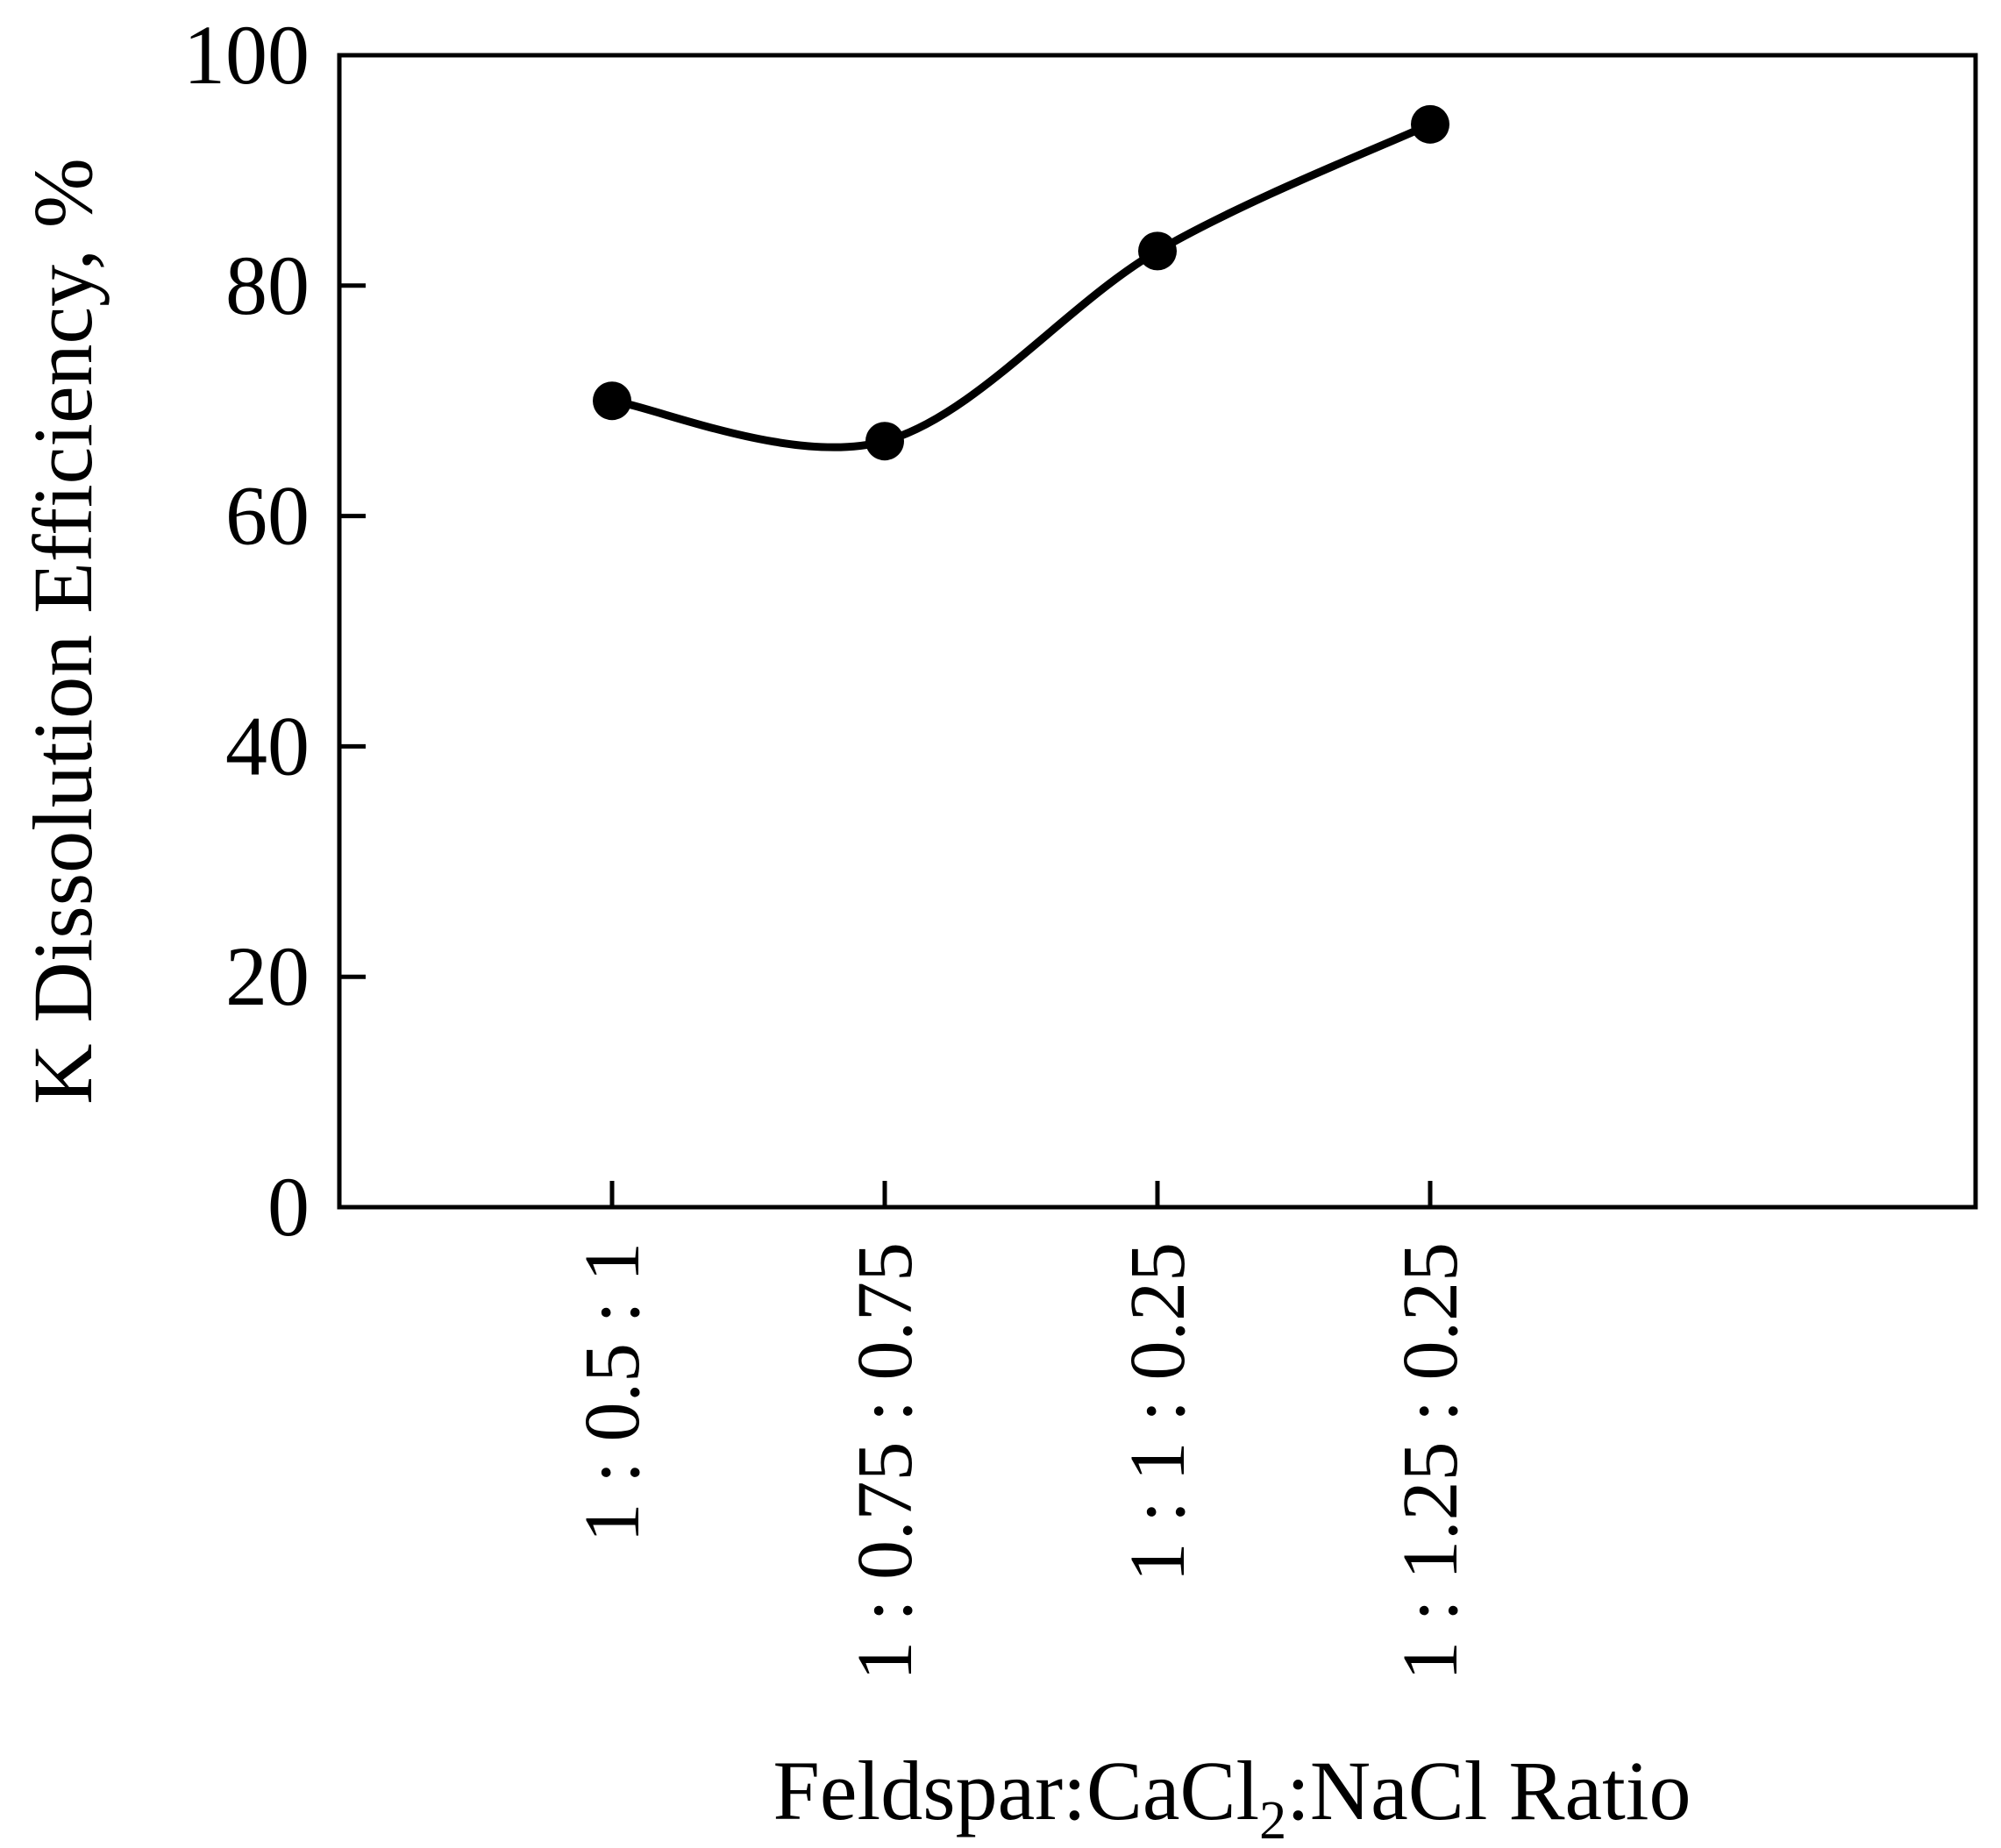 The image size is (2001, 1848). Describe the element at coordinates (267, 976) in the screenshot. I see `y-tick-label: 20` at that location.